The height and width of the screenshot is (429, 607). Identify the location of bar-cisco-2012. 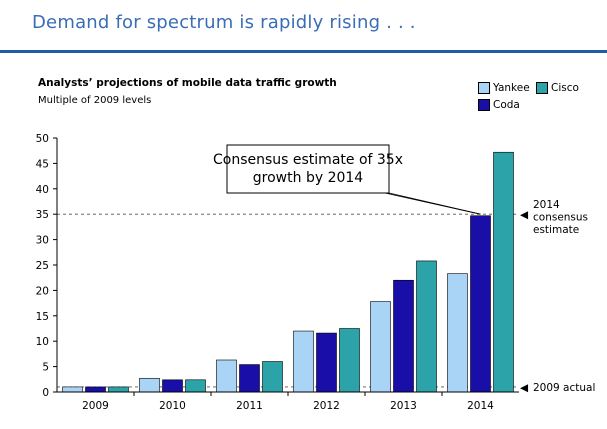
(349, 360).